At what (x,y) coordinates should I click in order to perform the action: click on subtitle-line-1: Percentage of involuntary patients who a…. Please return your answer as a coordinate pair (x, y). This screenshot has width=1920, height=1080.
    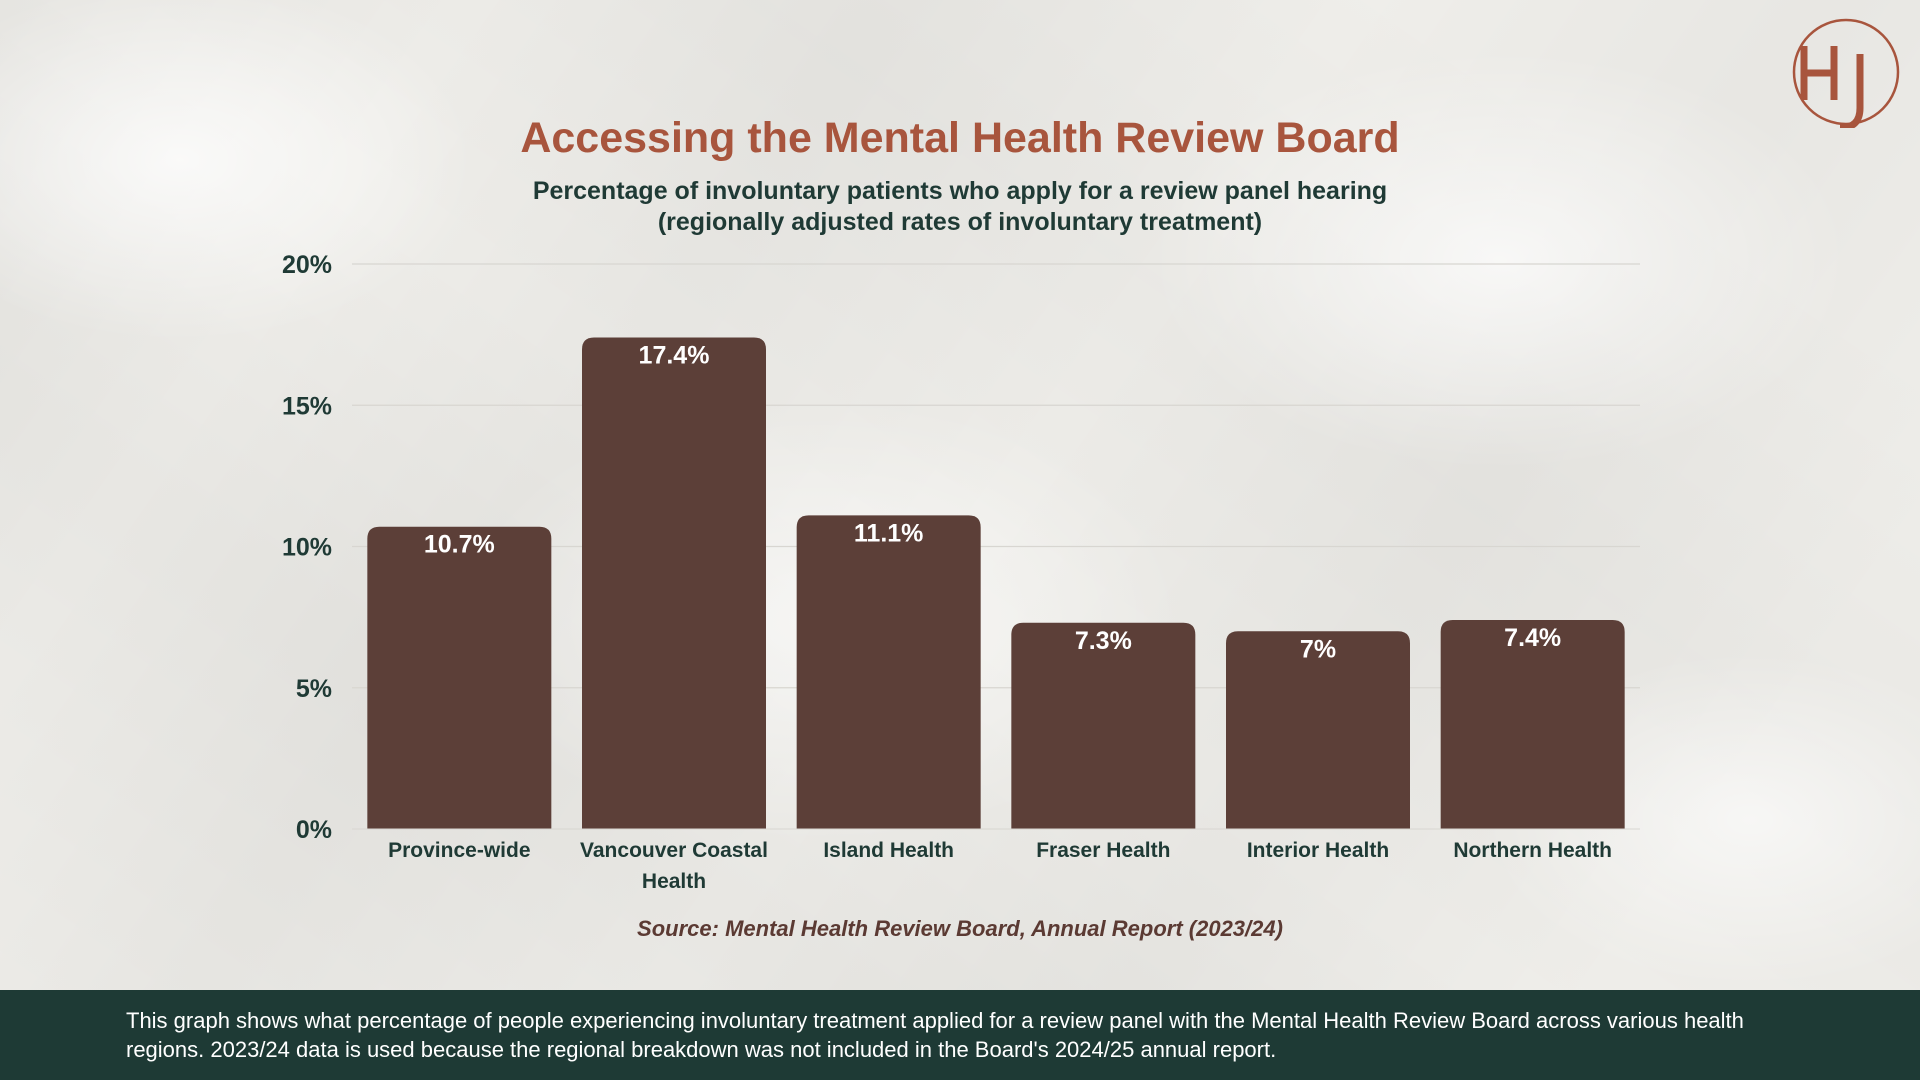
    Looking at the image, I should click on (960, 191).